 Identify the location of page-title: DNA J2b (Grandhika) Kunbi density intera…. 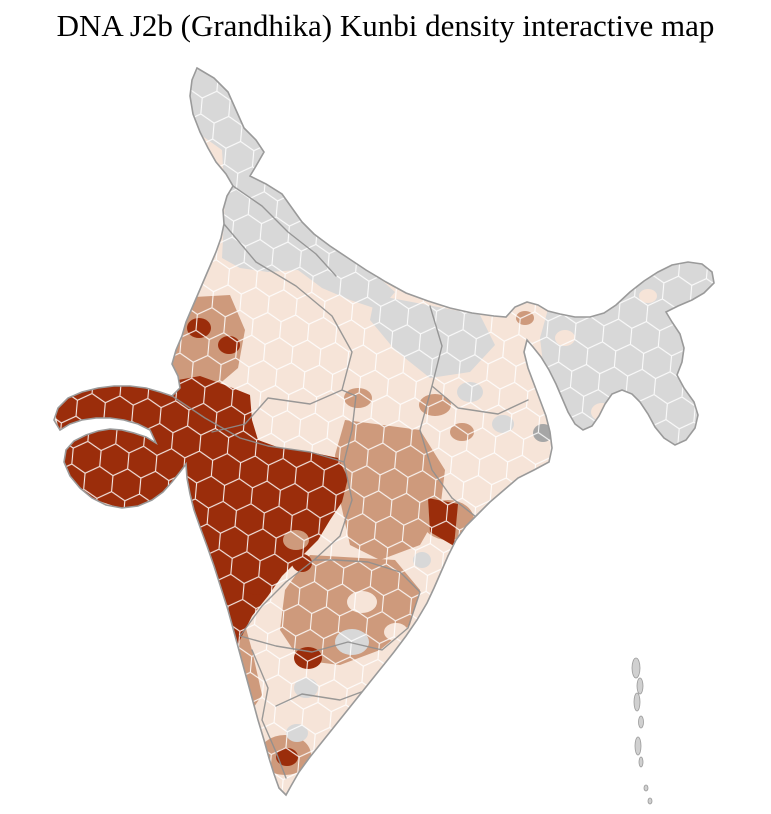
(385, 25).